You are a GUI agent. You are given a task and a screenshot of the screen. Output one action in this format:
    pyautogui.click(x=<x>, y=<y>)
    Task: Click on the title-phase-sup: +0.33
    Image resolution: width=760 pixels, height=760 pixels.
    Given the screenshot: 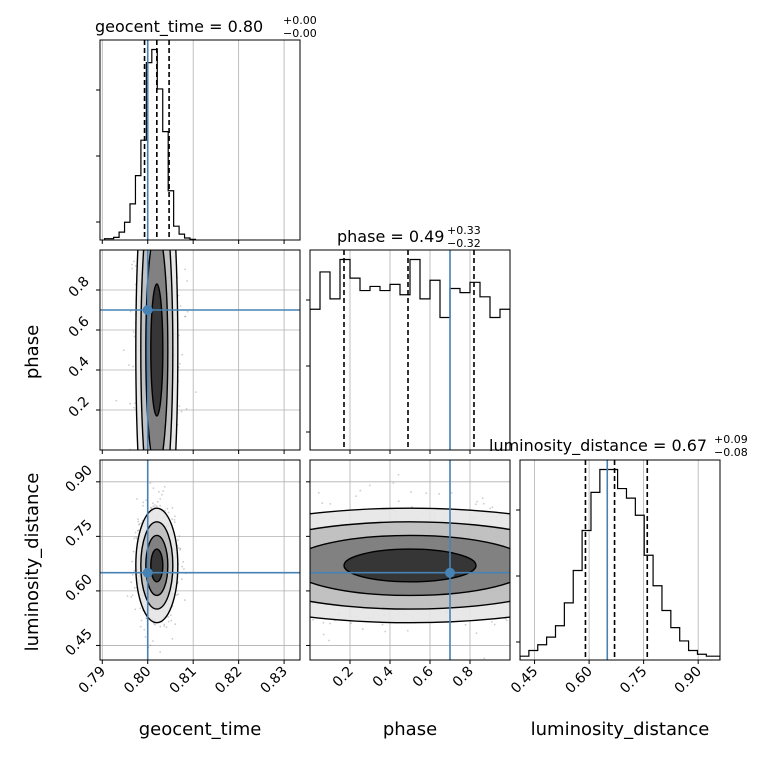 What is the action you would take?
    pyautogui.click(x=464, y=230)
    